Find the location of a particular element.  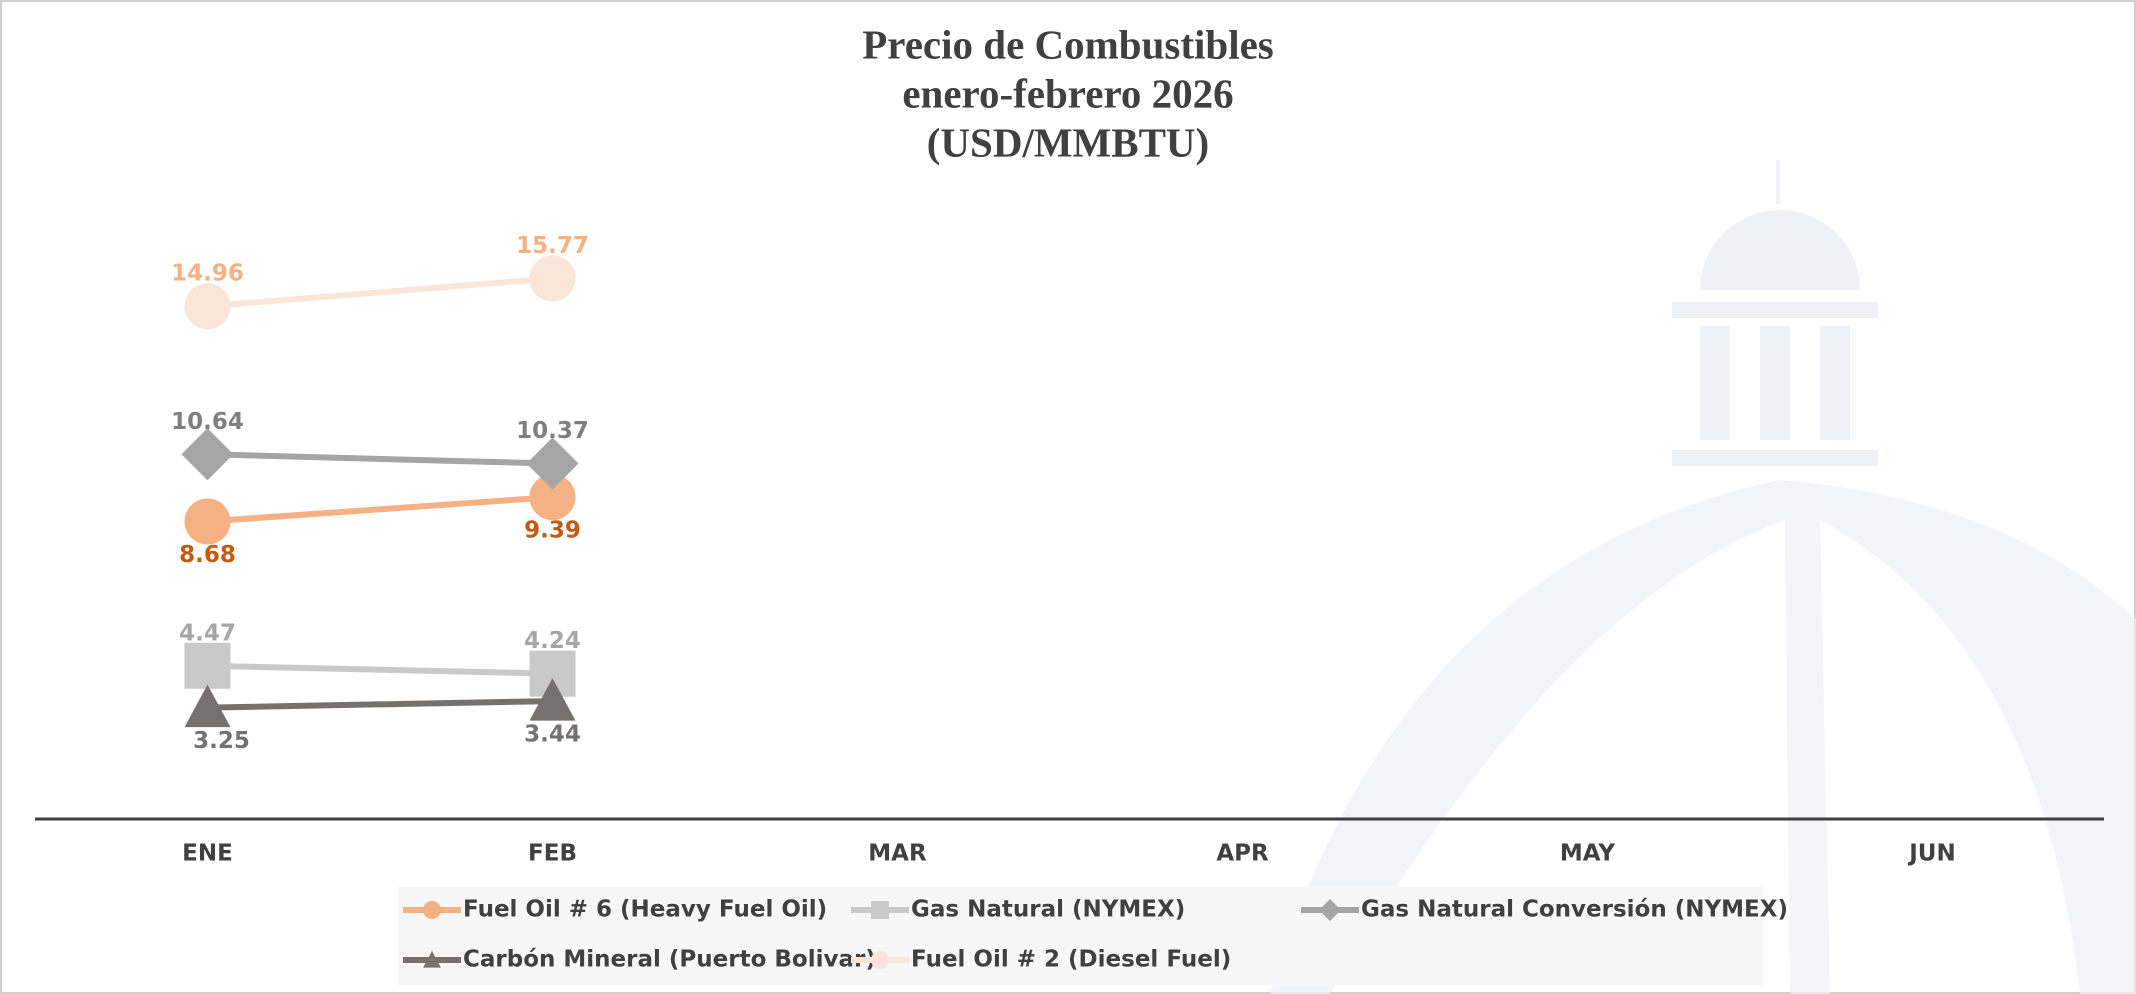

data-label: 3.44 is located at coordinates (552, 735).